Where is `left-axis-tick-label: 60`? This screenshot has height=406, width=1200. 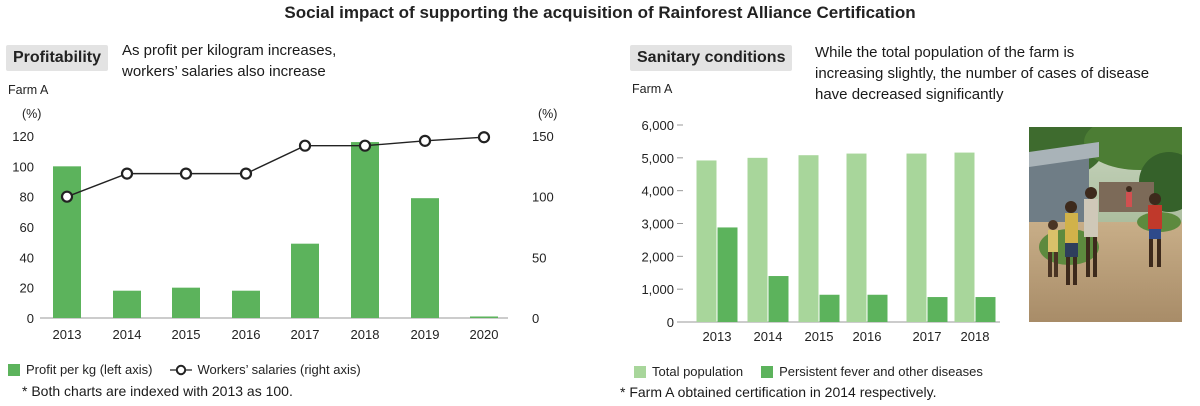 left-axis-tick-label: 60 is located at coordinates (27, 227).